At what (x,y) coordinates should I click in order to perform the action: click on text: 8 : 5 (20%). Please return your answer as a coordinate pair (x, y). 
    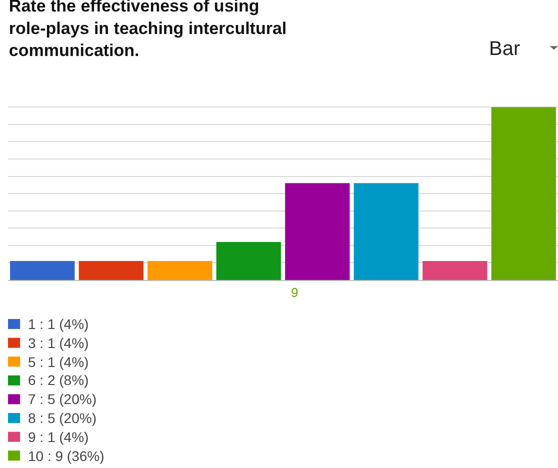
    Looking at the image, I should click on (62, 418).